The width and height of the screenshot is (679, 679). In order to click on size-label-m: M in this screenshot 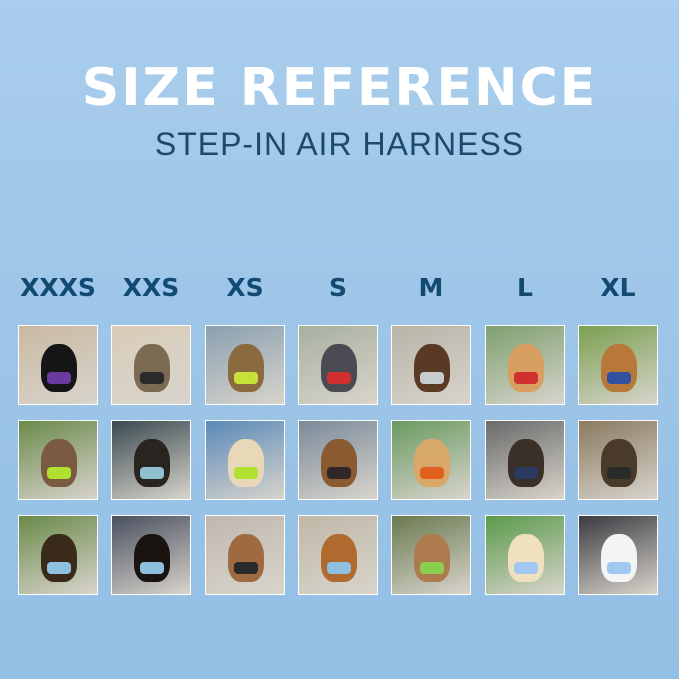, I will do `click(431, 287)`.